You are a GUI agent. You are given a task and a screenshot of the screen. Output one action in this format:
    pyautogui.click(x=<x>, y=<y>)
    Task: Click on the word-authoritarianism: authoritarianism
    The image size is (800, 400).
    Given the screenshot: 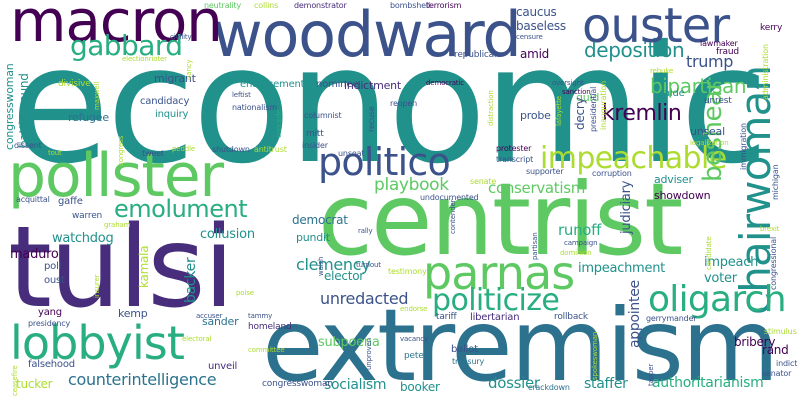 What is the action you would take?
    pyautogui.click(x=708, y=383)
    